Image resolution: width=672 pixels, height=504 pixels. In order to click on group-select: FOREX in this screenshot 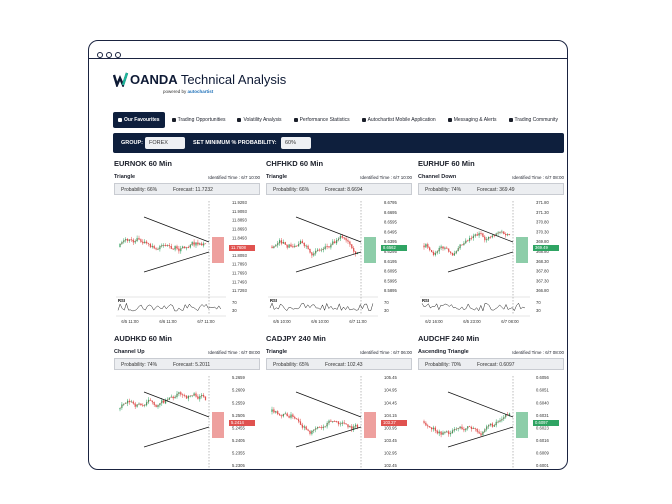, I will do `click(165, 143)`.